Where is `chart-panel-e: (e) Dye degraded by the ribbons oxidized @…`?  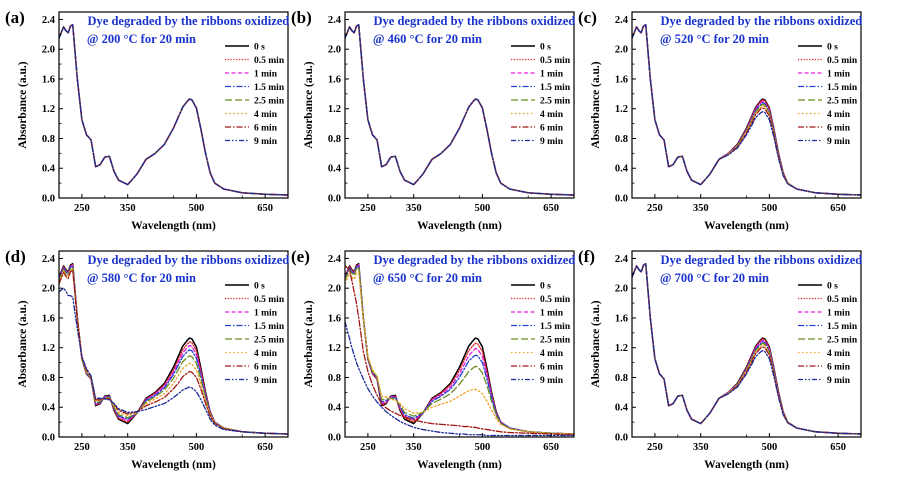
chart-panel-e: (e) Dye degraded by the ribbons oxidized @… is located at coordinates (433, 359).